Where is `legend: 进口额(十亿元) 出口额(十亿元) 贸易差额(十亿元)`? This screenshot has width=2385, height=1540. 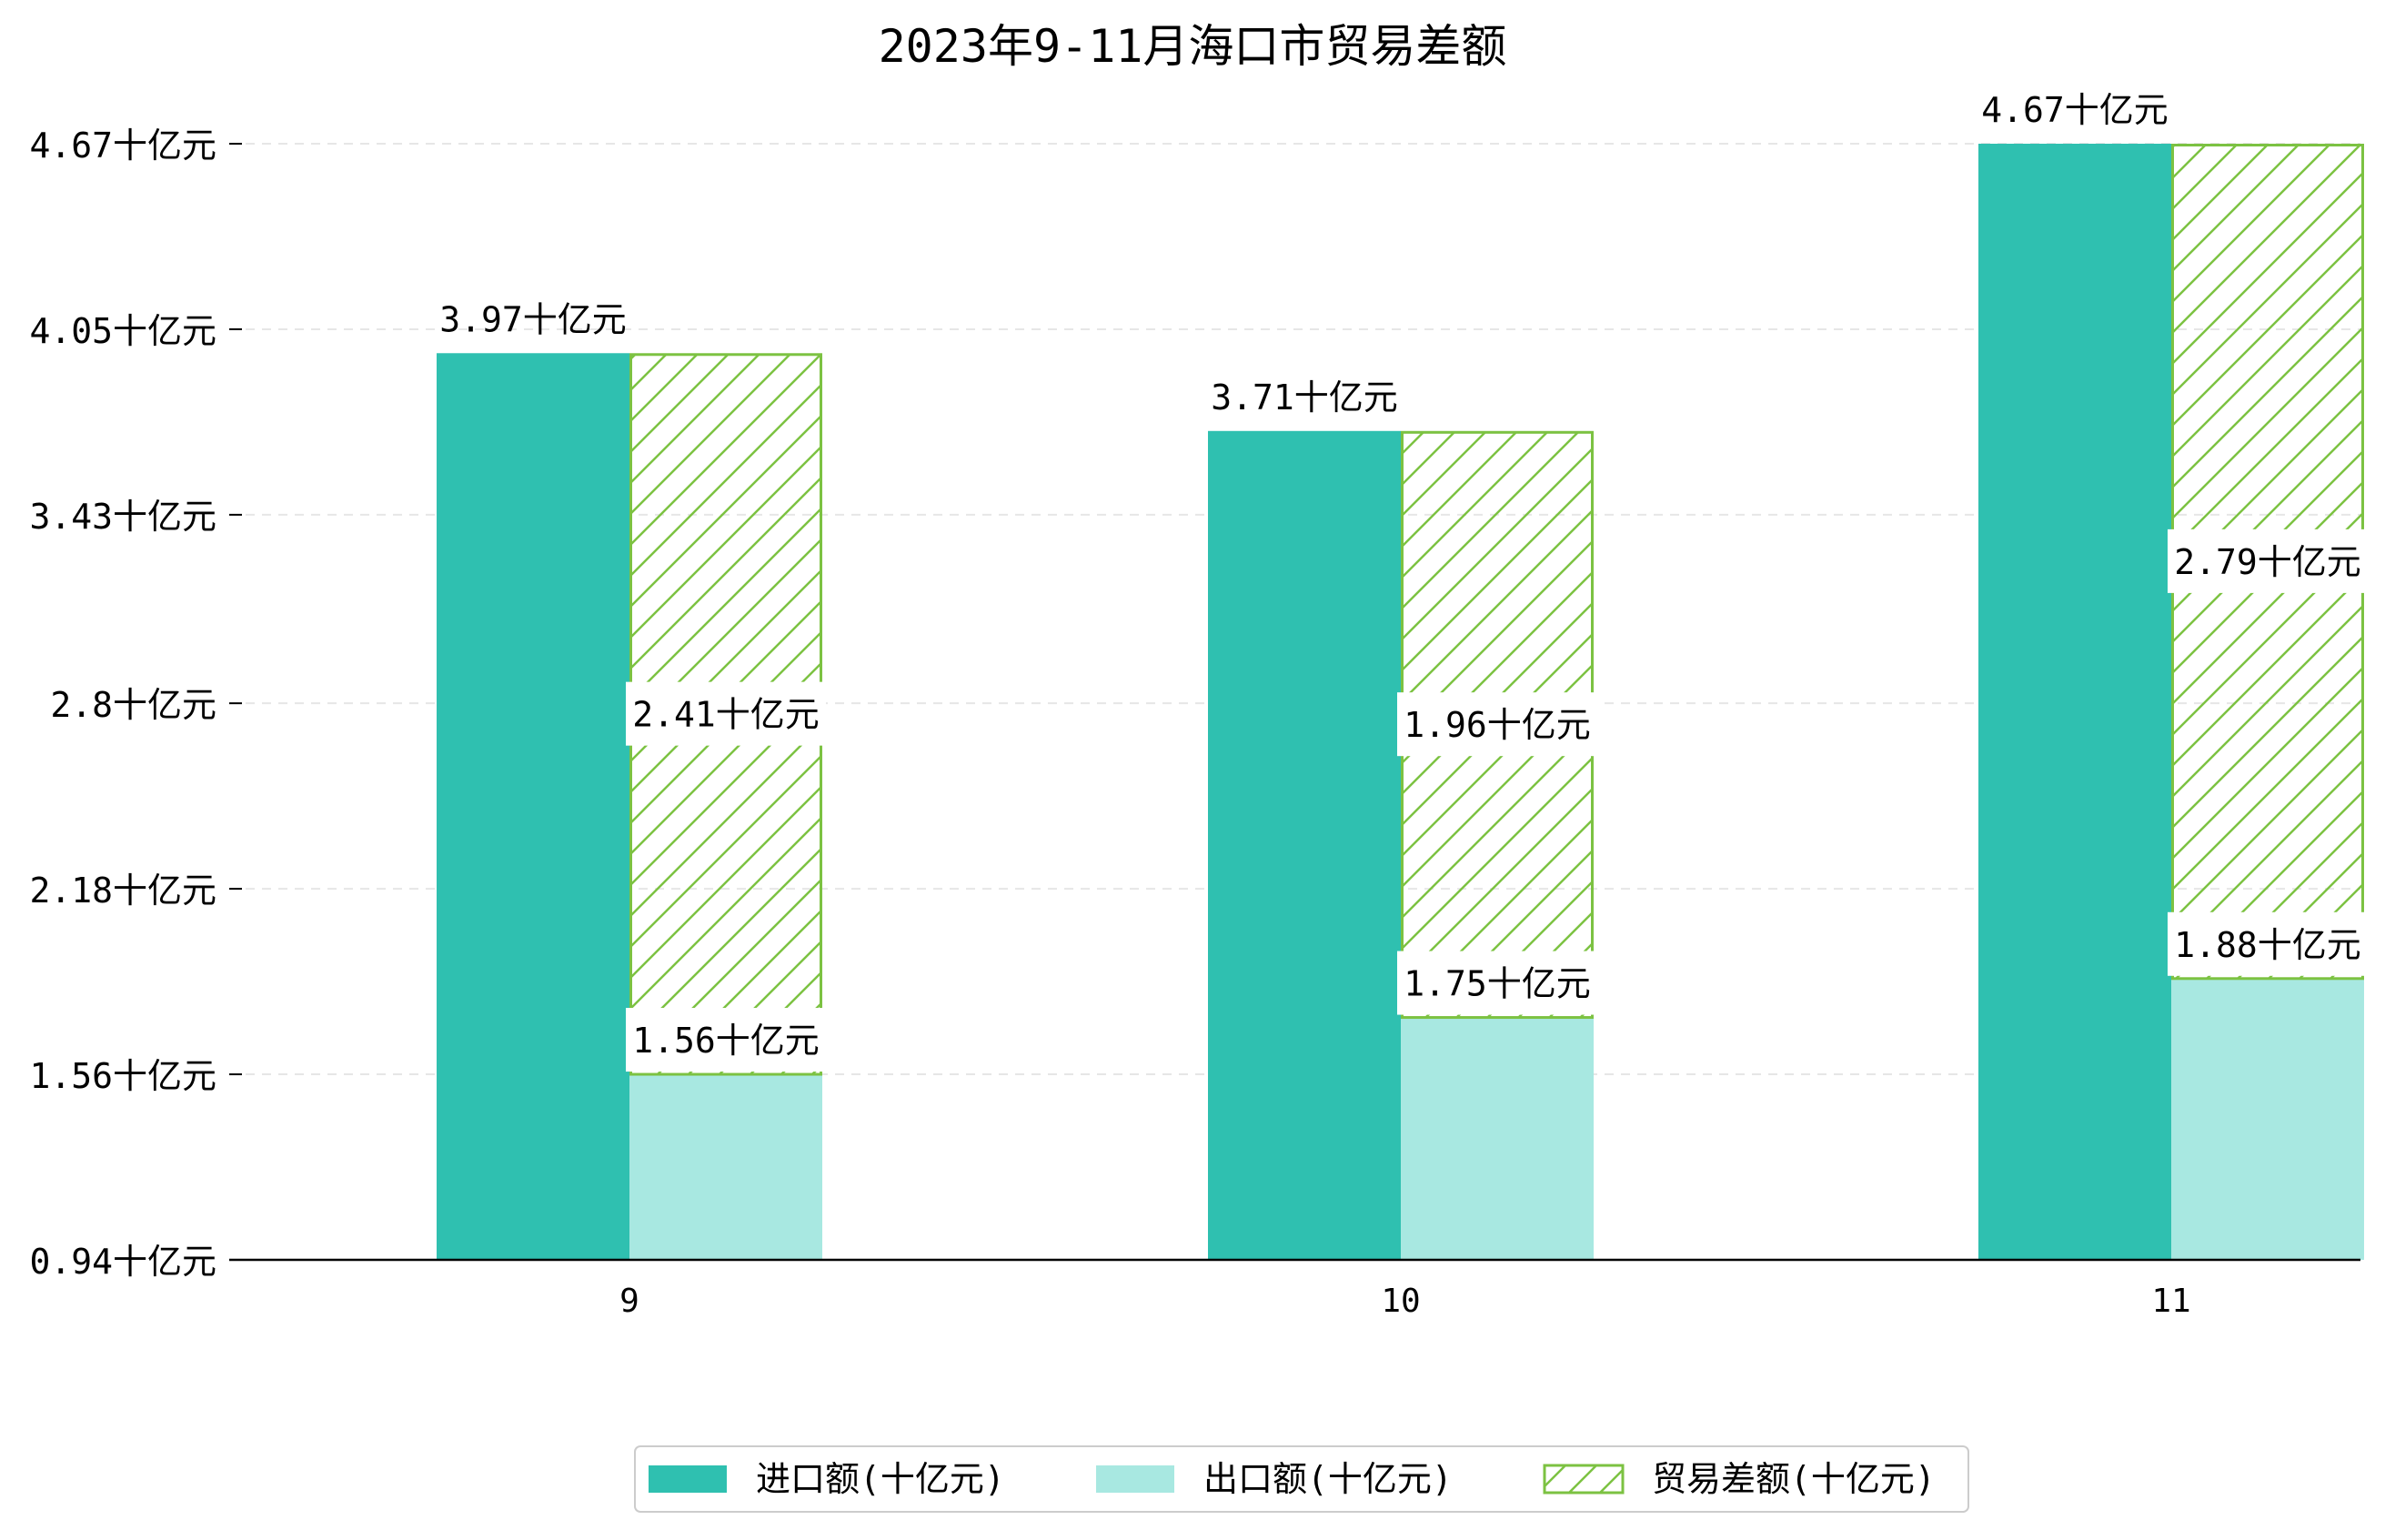
legend: 进口额(十亿元) 出口额(十亿元) 贸易差额(十亿元) is located at coordinates (1301, 1479).